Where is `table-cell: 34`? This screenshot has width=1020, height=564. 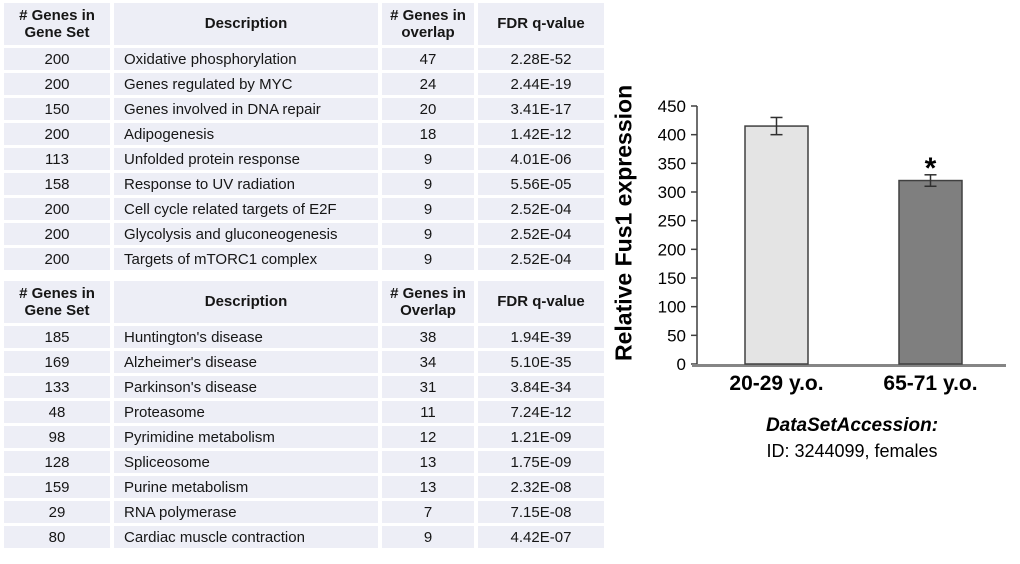 table-cell: 34 is located at coordinates (428, 362).